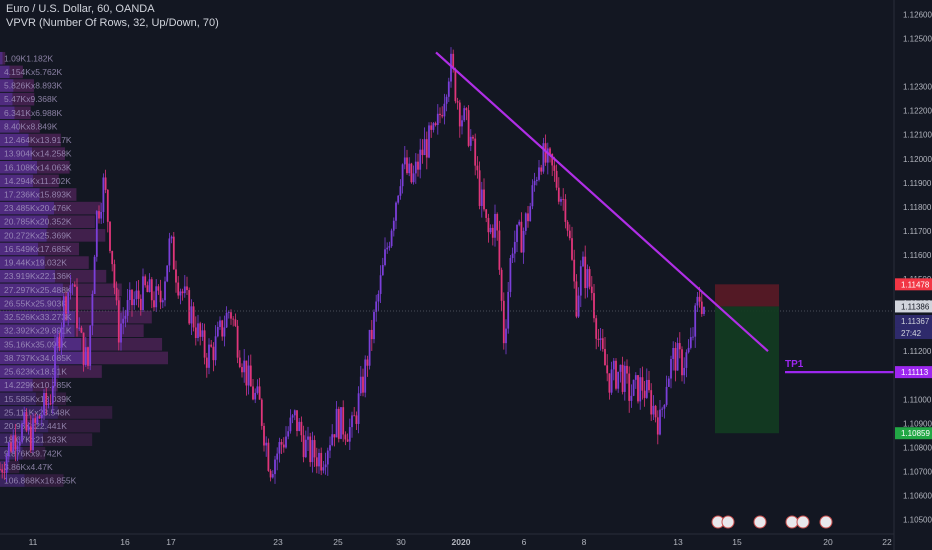 This screenshot has width=932, height=550. I want to click on volume-row-label: 25.111Kx23.548K, so click(37, 412).